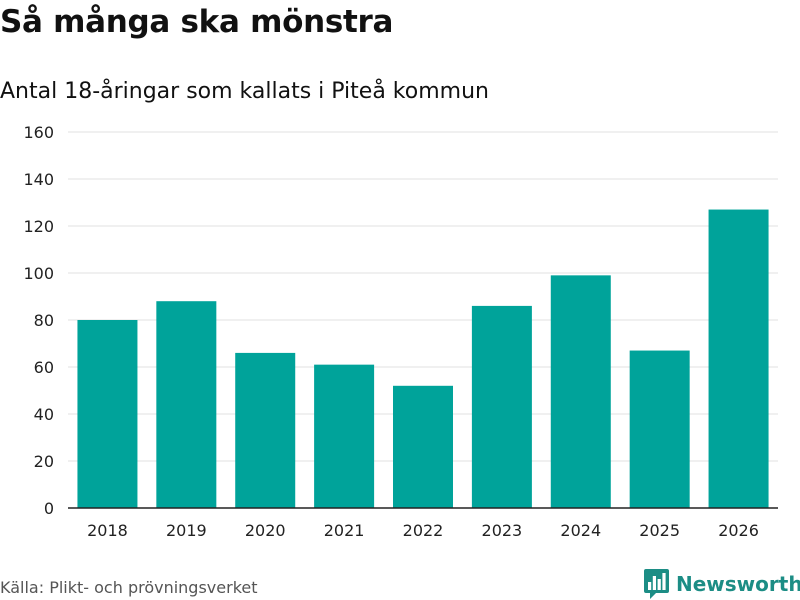 This screenshot has height=600, width=800. Describe the element at coordinates (423, 446) in the screenshot. I see `bar-2022` at that location.